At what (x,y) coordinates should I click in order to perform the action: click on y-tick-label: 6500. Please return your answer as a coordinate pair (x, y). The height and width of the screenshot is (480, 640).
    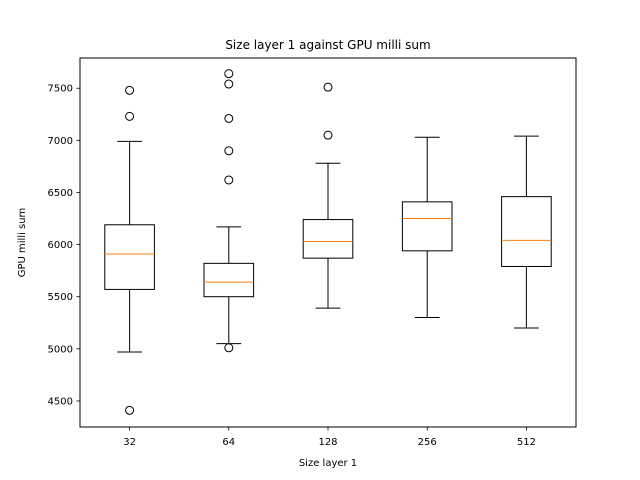
    Looking at the image, I should click on (60, 193).